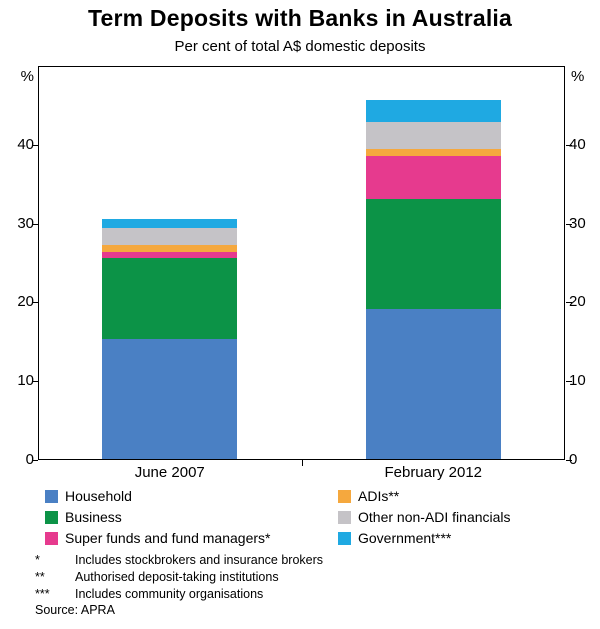 This screenshot has height=629, width=600. What do you see at coordinates (75, 610) in the screenshot?
I see `source-note: Source: APRA` at bounding box center [75, 610].